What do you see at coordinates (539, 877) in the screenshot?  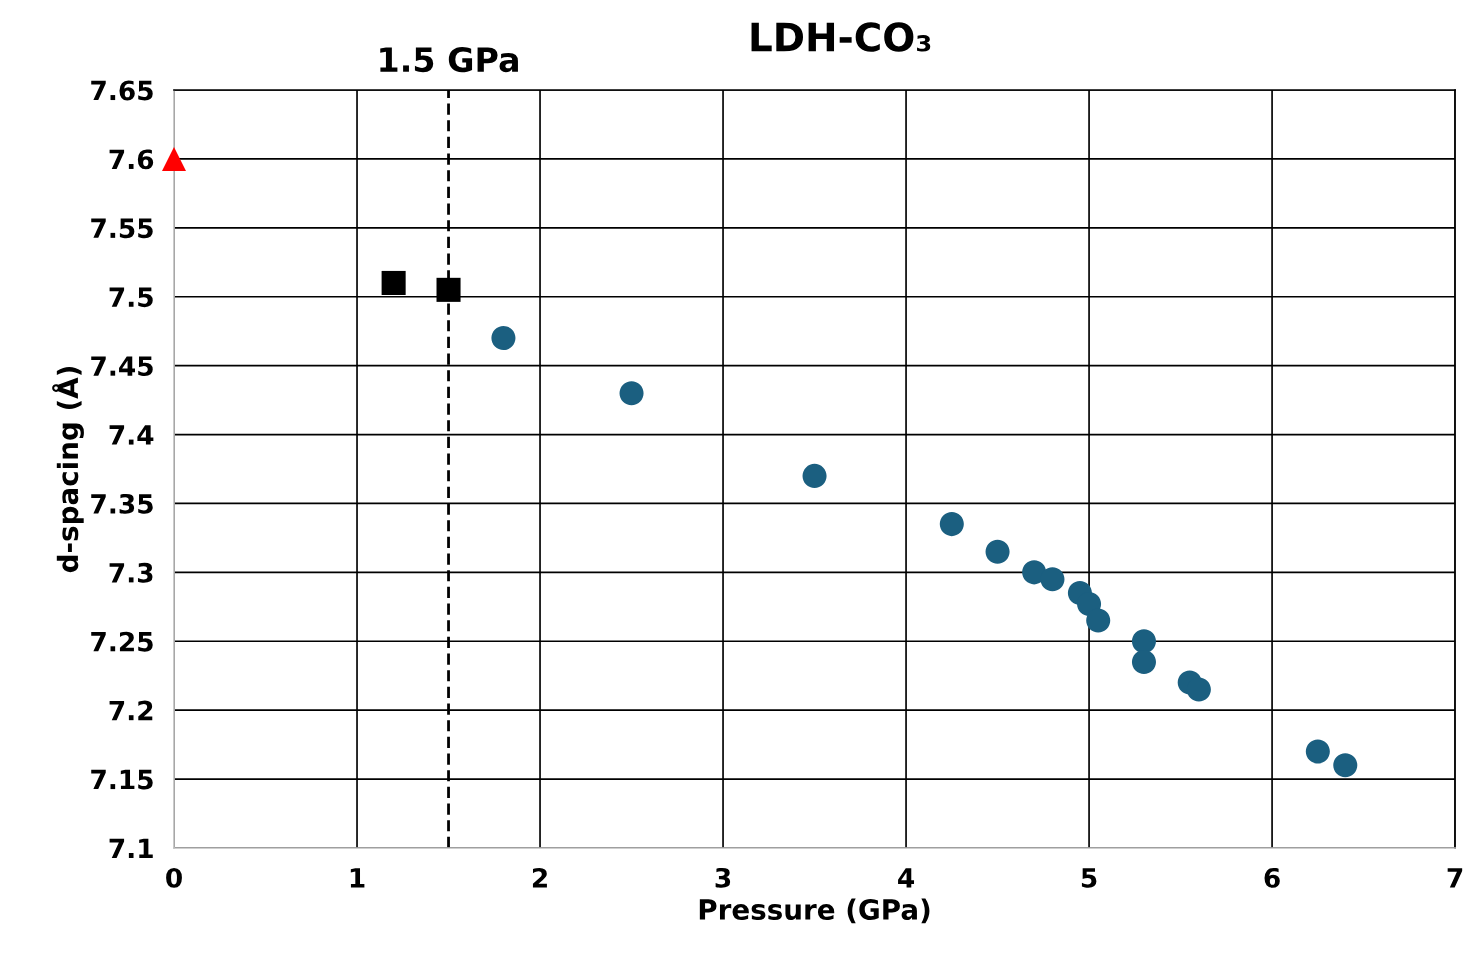 I see `x-tick-label: 2` at bounding box center [539, 877].